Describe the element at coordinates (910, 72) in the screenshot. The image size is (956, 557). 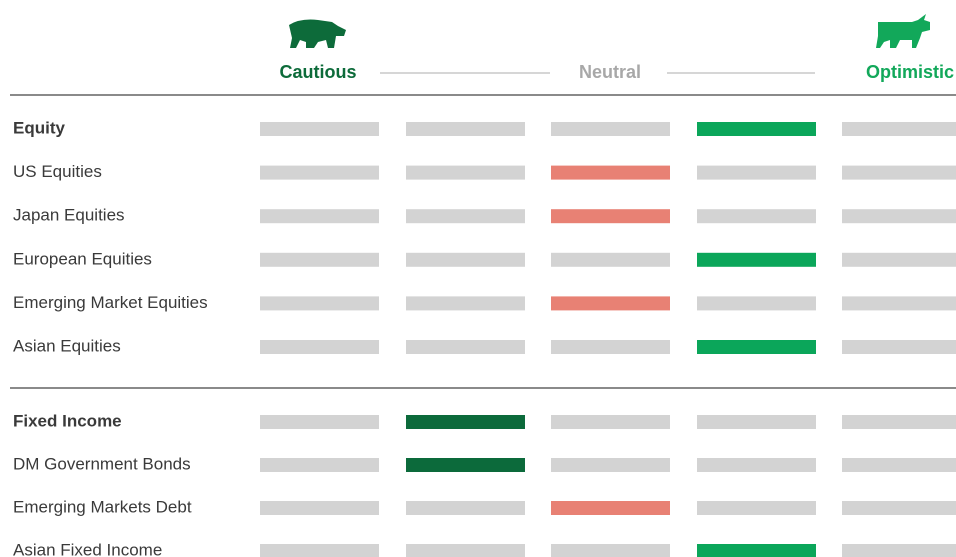
I see `optimistic-label: Optimistic` at that location.